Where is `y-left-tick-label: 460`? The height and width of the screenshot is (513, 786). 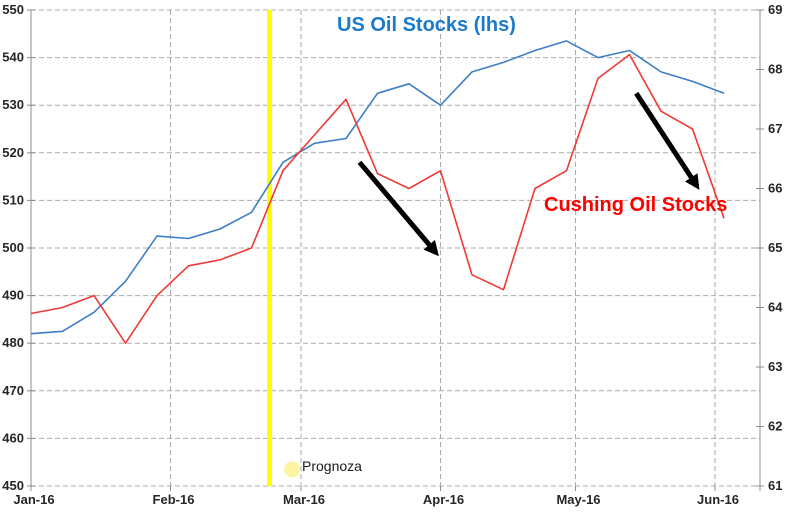
y-left-tick-label: 460 is located at coordinates (13, 437).